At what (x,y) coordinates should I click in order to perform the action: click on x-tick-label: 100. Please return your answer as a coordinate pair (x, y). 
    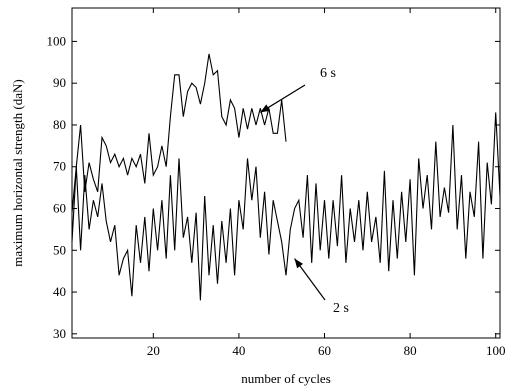
    Looking at the image, I should click on (496, 350).